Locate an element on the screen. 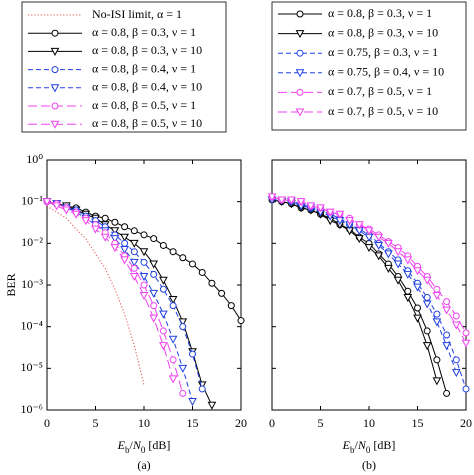  legend-label: No-ISI limit, α = 1 is located at coordinates (137, 14).